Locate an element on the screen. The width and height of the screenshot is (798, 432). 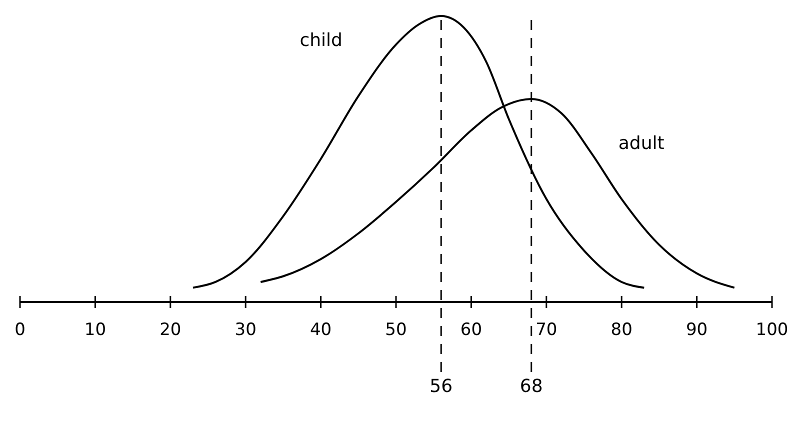
text: child is located at coordinates (321, 40).